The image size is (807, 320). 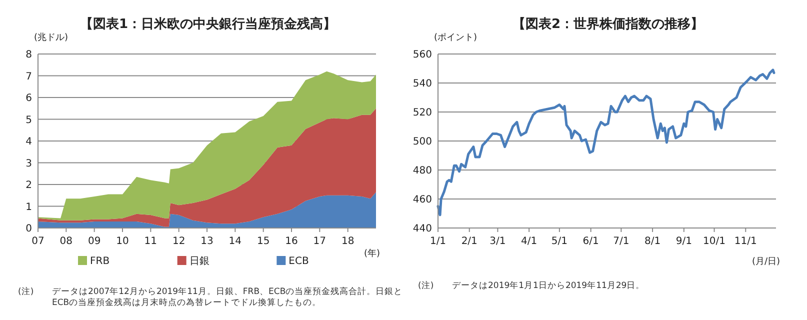 What do you see at coordinates (298, 261) in the screenshot?
I see `legend-label: ECB` at bounding box center [298, 261].